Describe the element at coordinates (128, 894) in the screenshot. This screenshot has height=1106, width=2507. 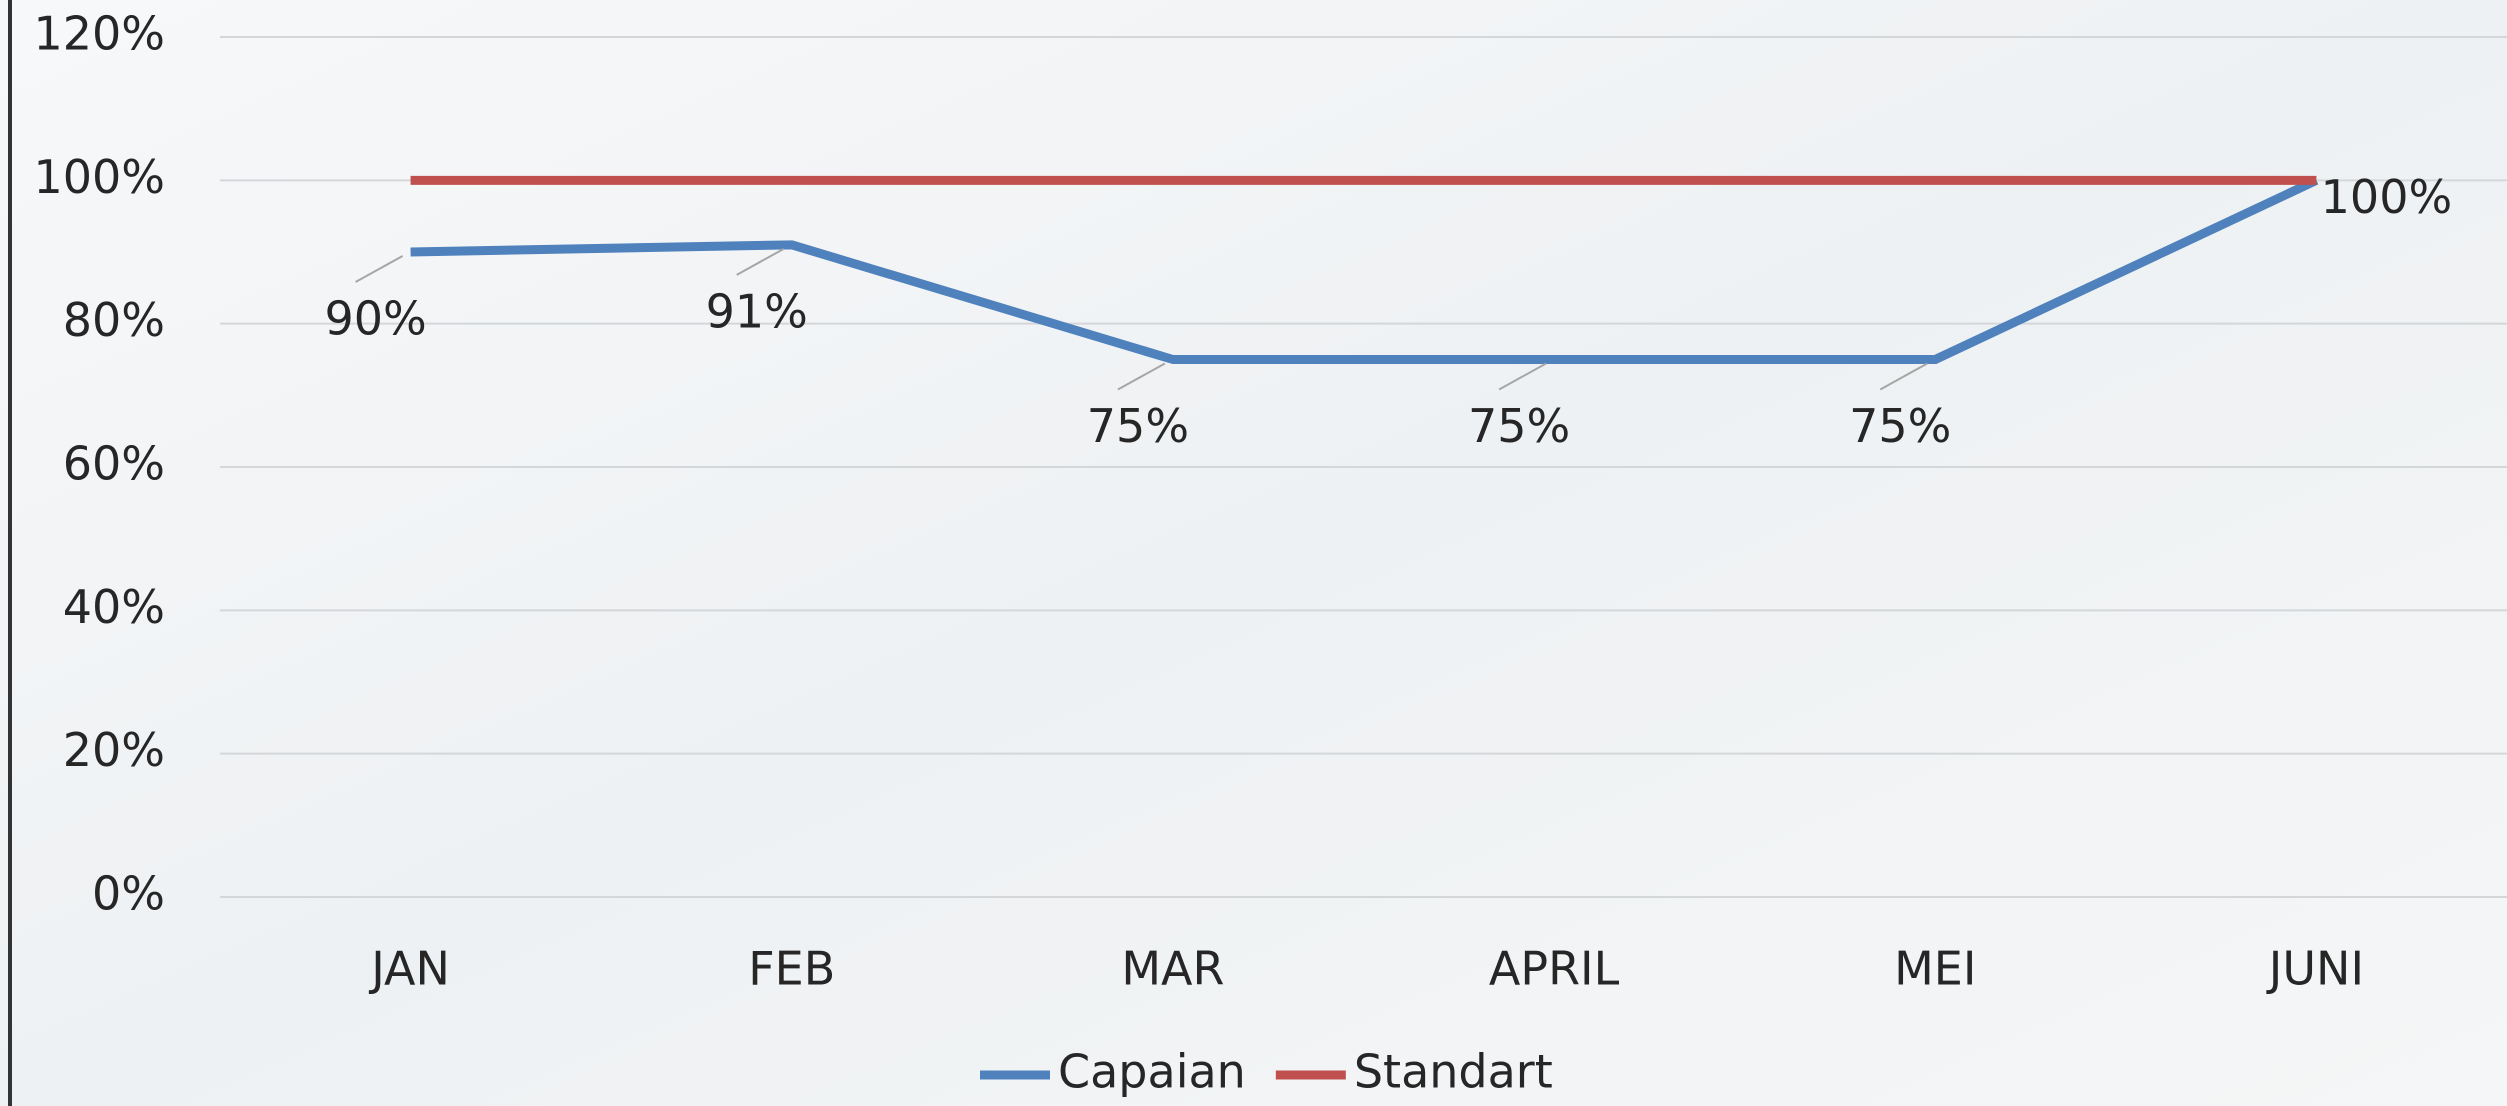
I see `y-tick-label: 0%` at that location.